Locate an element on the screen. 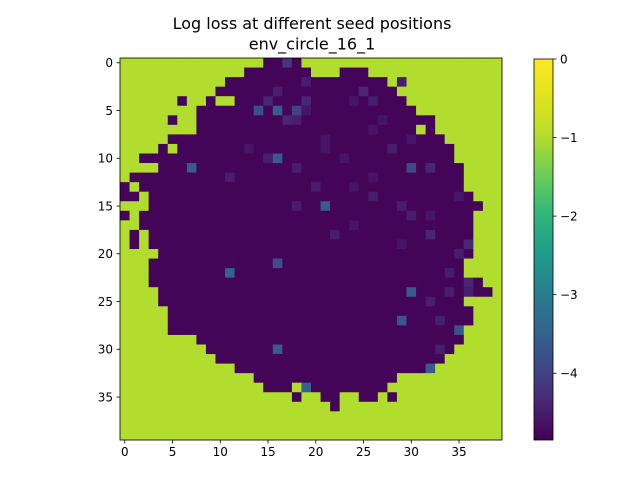 The height and width of the screenshot is (480, 640). x-tick-label: 20 is located at coordinates (315, 452).